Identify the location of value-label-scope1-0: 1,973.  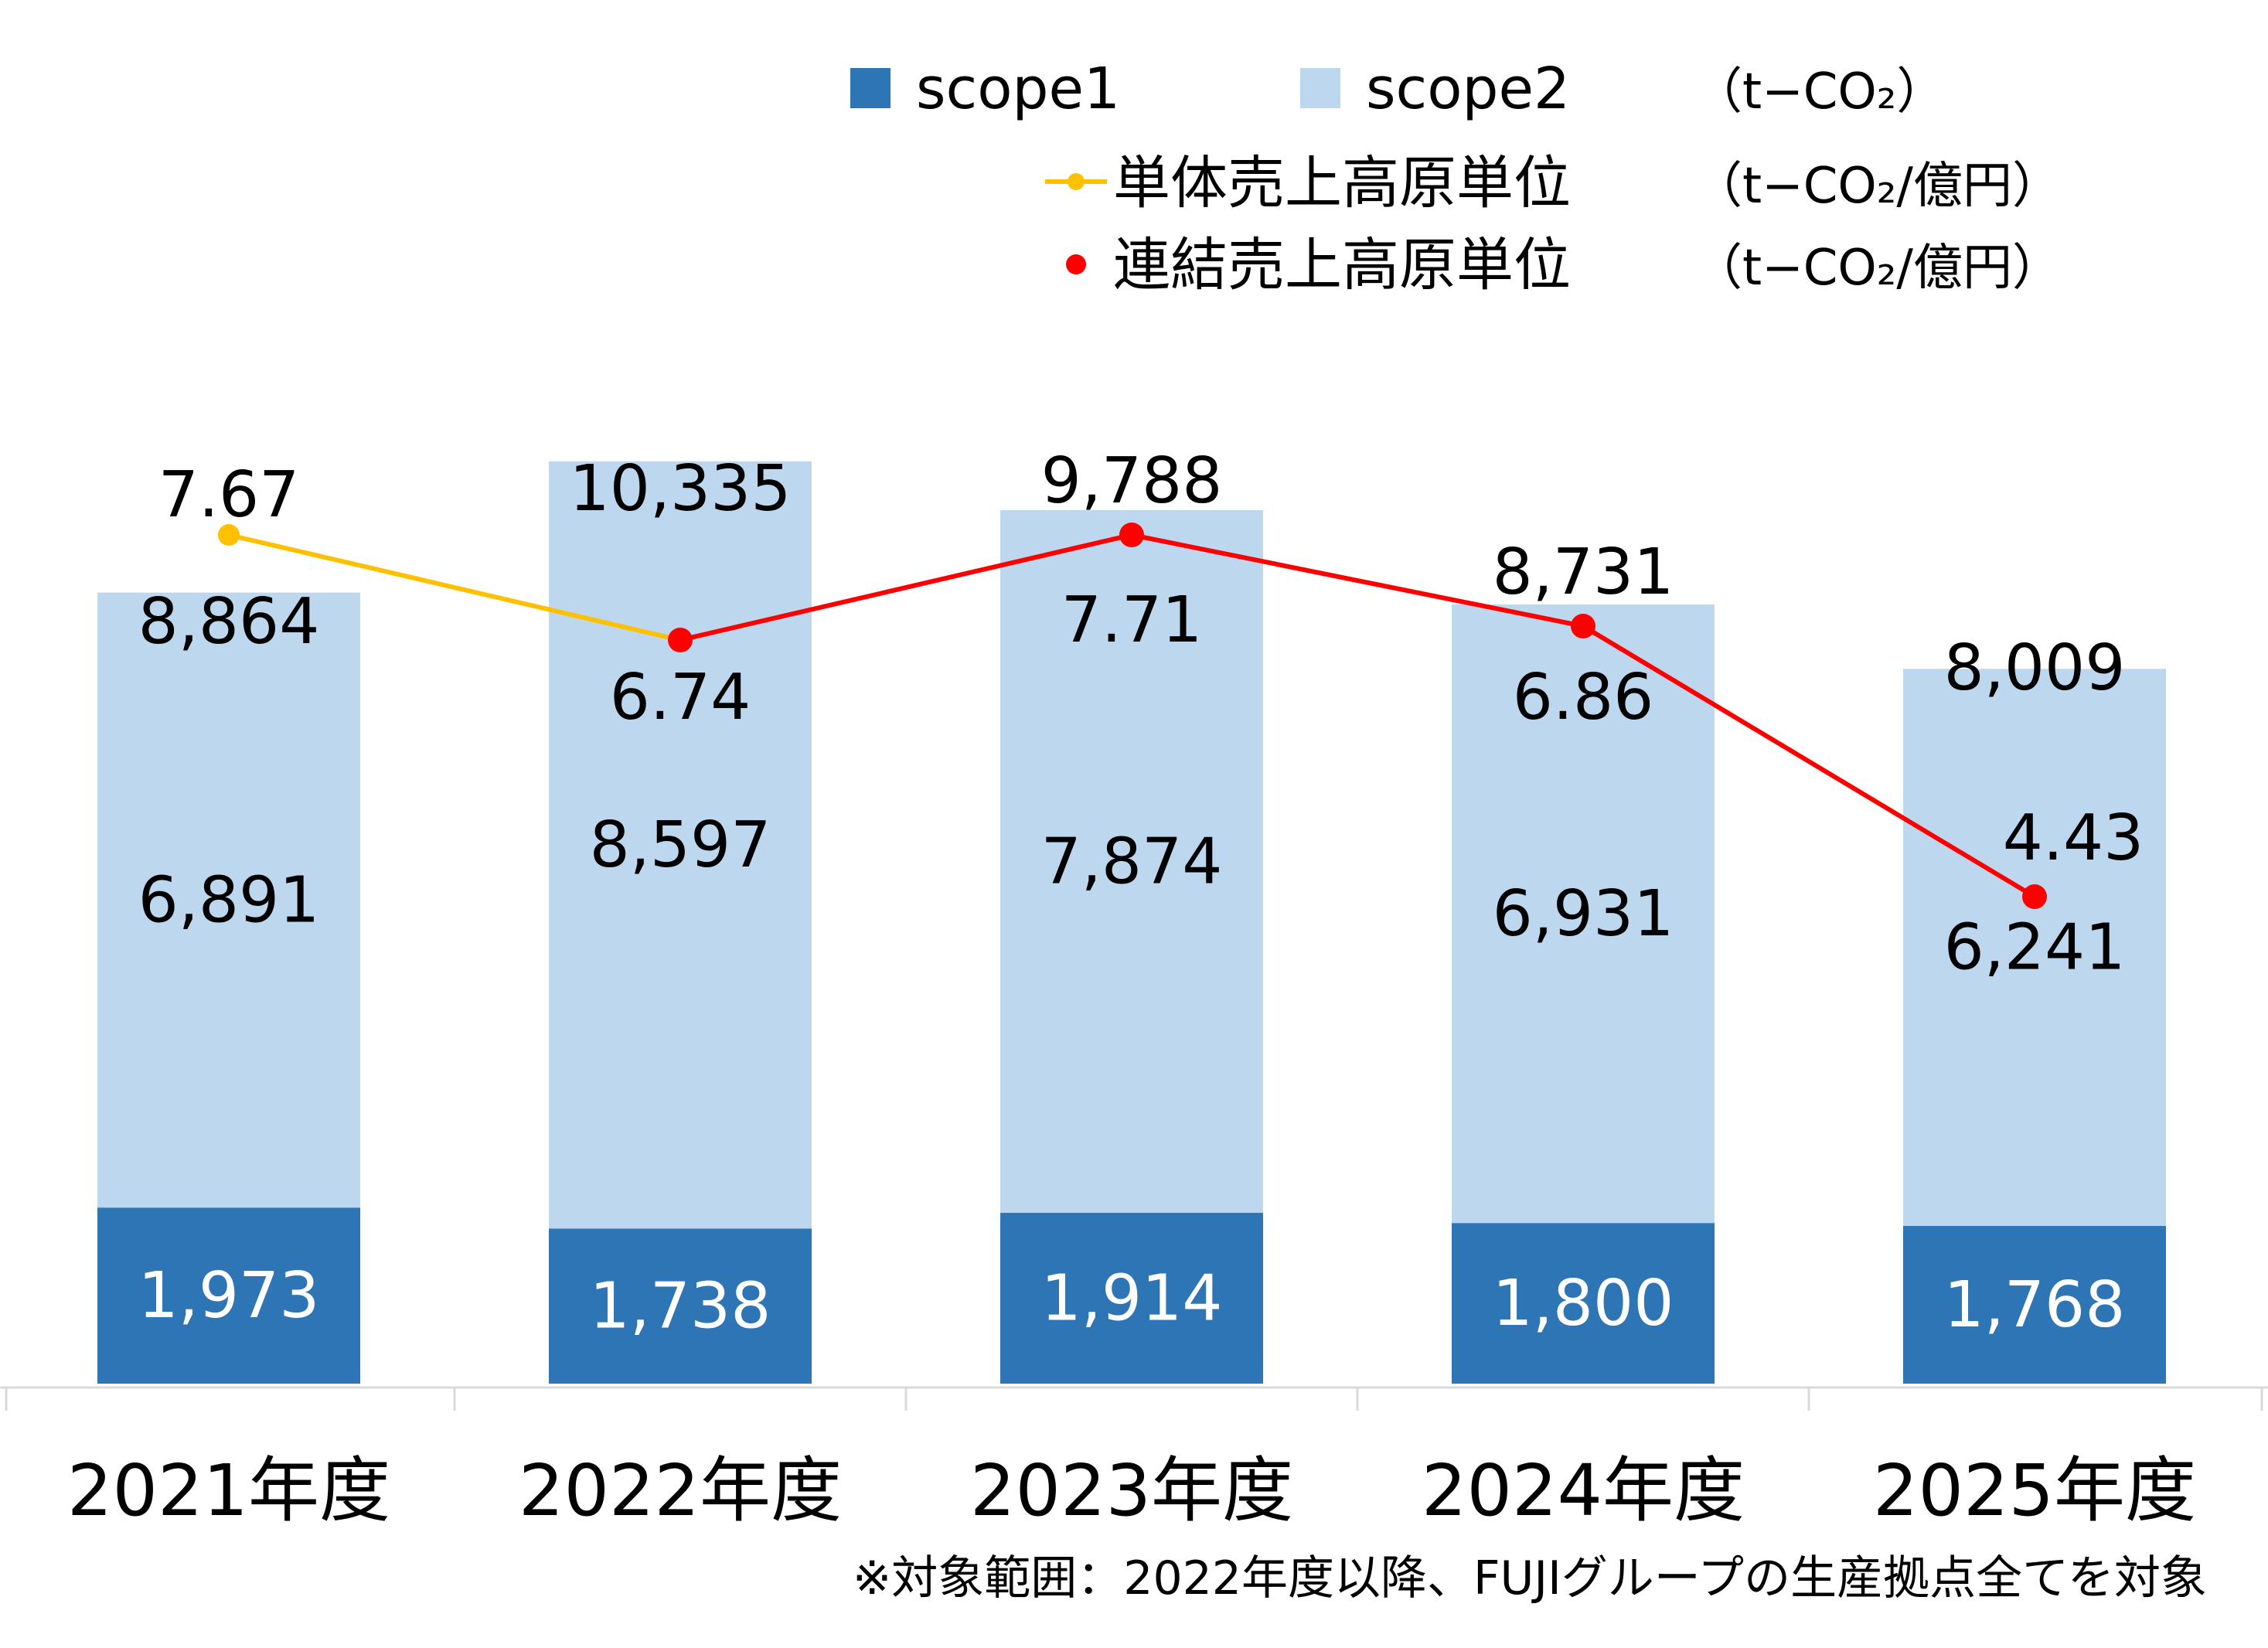
(229, 1296).